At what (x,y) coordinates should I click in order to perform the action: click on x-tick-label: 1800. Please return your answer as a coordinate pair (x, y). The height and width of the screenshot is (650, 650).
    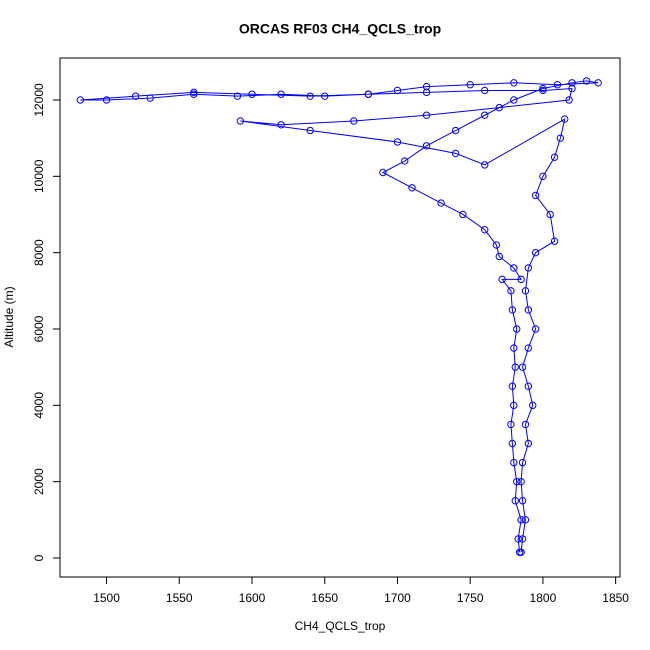
    Looking at the image, I should click on (543, 598).